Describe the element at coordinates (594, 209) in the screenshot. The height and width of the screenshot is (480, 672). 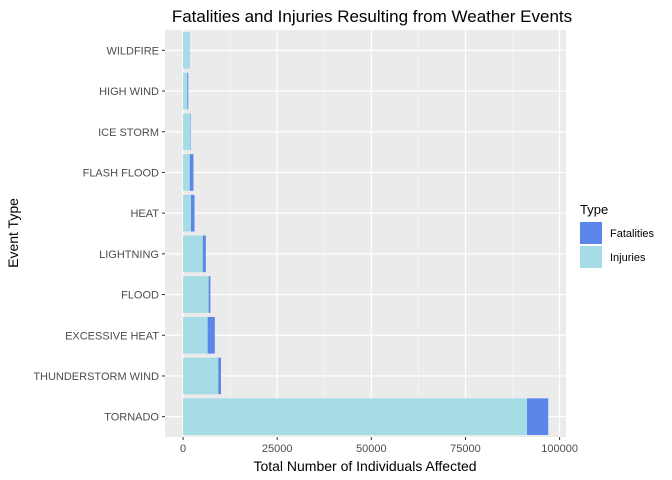
I see `legend-title: Type` at that location.